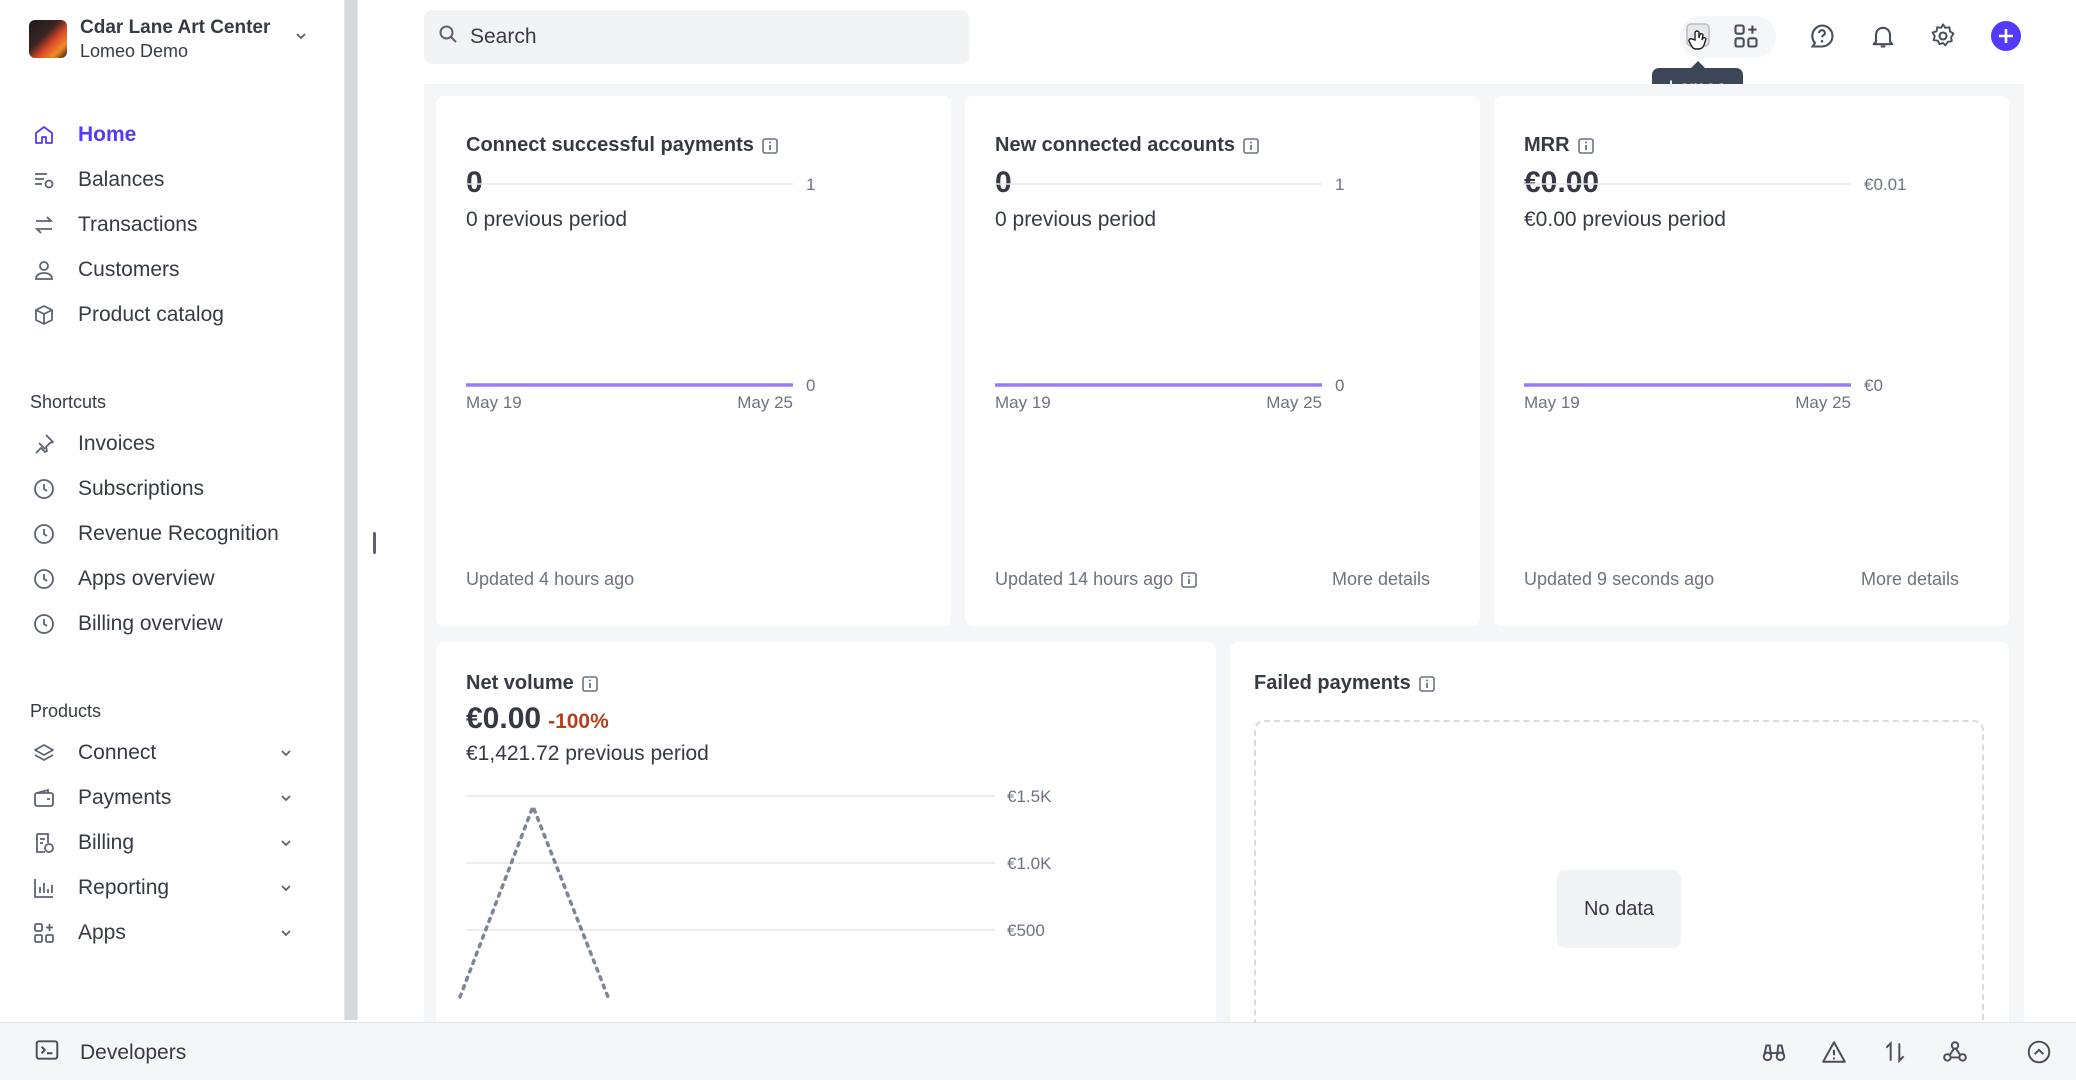 This screenshot has width=2076, height=1080. What do you see at coordinates (1895, 1052) in the screenshot?
I see `sort-arrows-icon` at bounding box center [1895, 1052].